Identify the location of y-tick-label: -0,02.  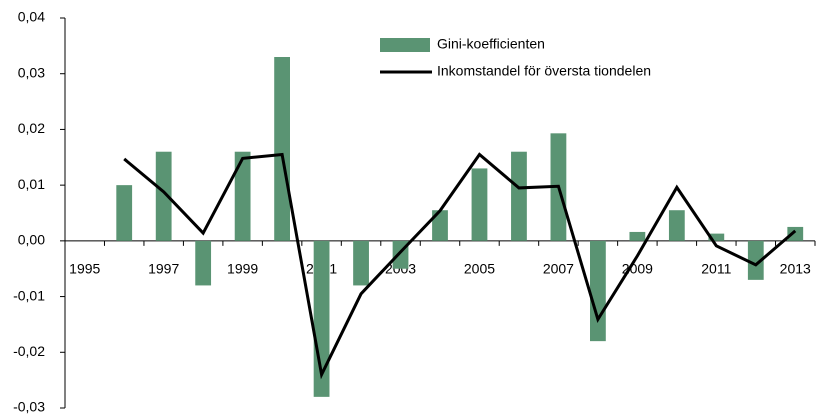
(29, 351).